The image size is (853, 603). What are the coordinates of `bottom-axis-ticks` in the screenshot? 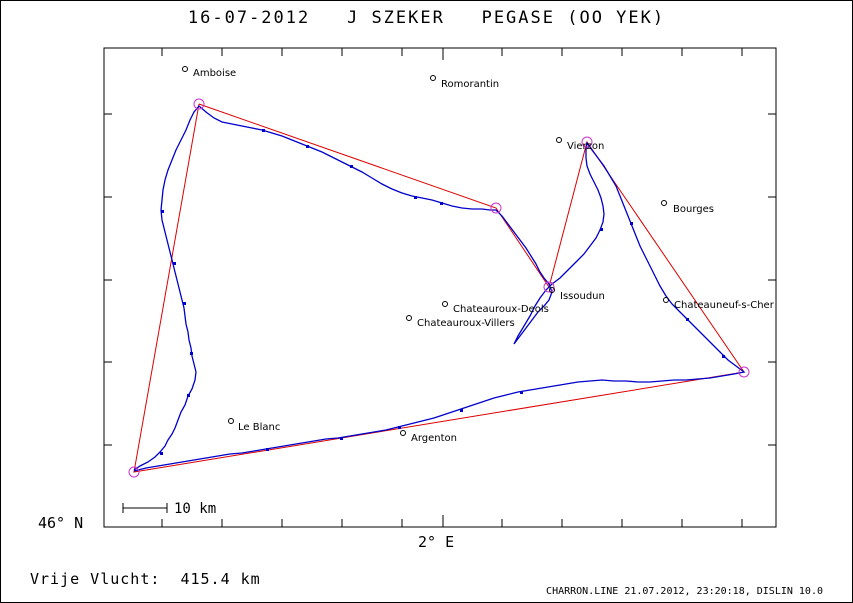 It's located at (452, 521).